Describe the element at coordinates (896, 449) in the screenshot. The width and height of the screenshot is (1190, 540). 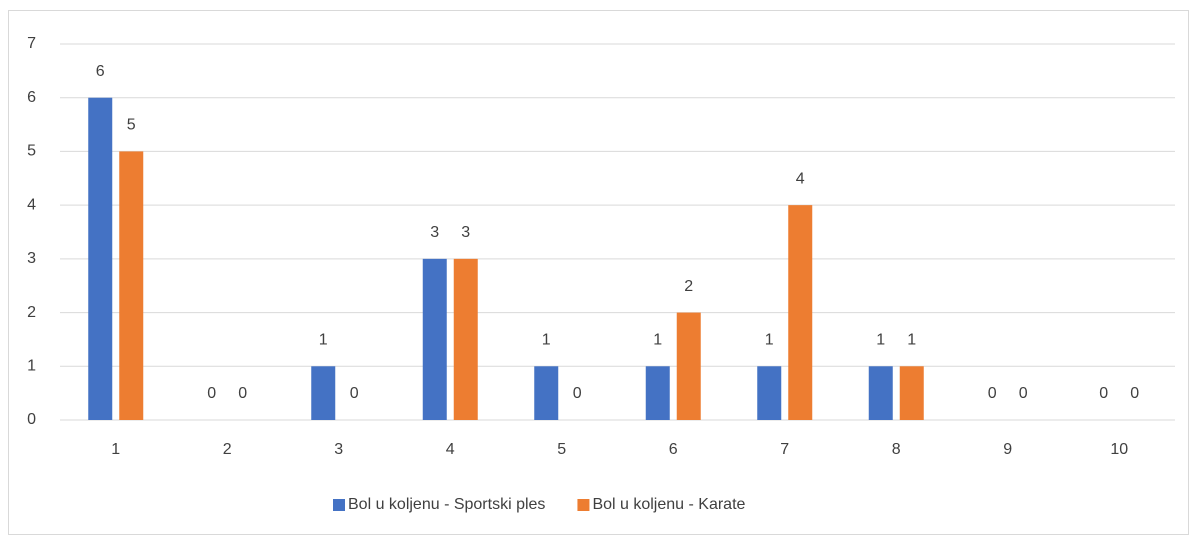
I see `x-tick-label: 8` at that location.